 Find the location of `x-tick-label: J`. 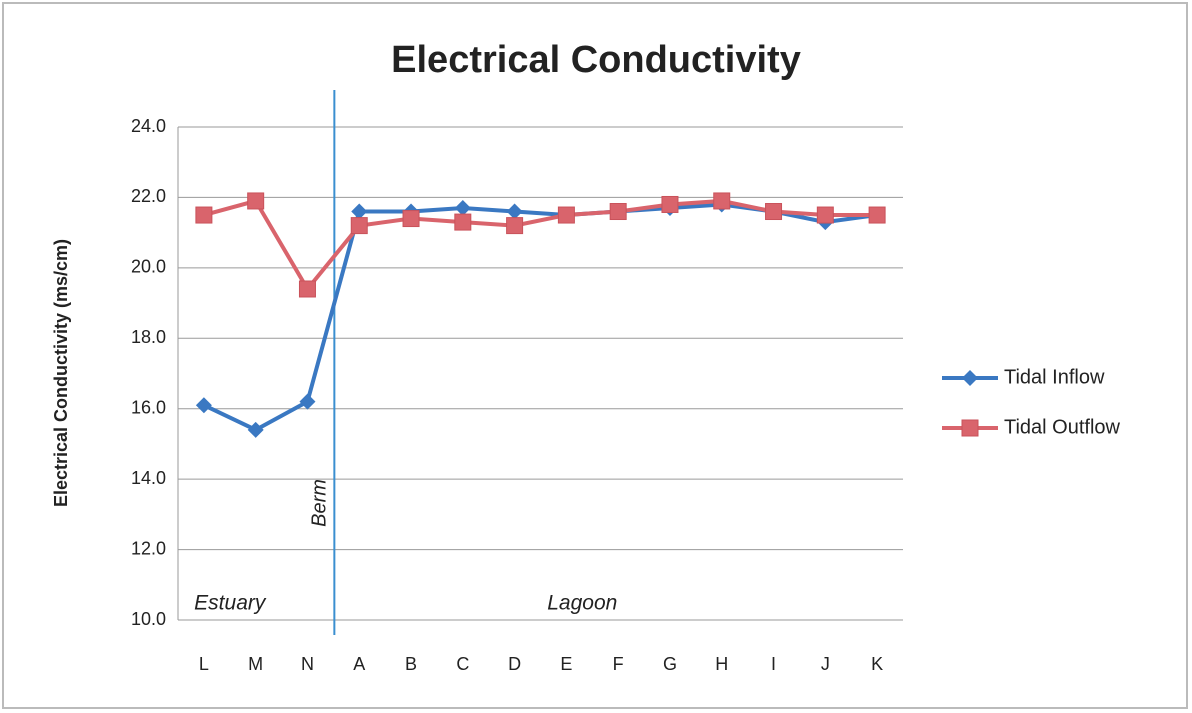

x-tick-label: J is located at coordinates (825, 664).